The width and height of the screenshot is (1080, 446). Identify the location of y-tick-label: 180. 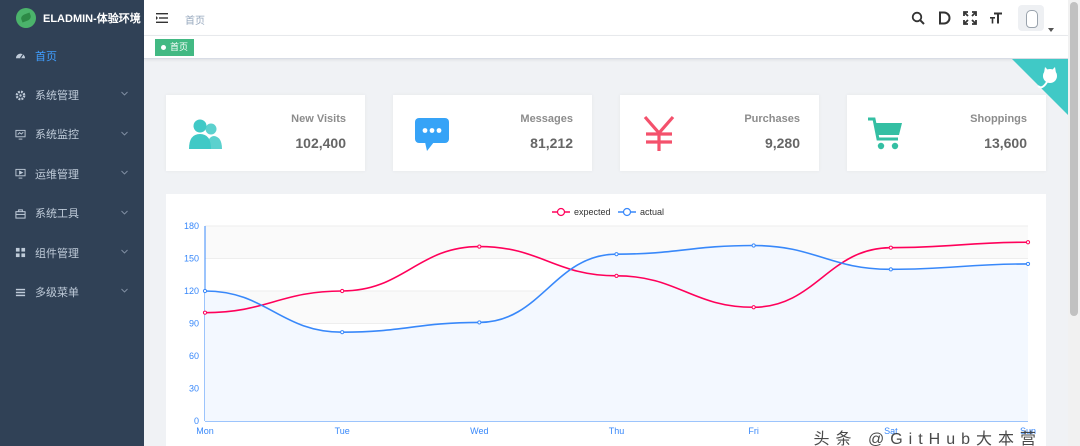
(191, 226).